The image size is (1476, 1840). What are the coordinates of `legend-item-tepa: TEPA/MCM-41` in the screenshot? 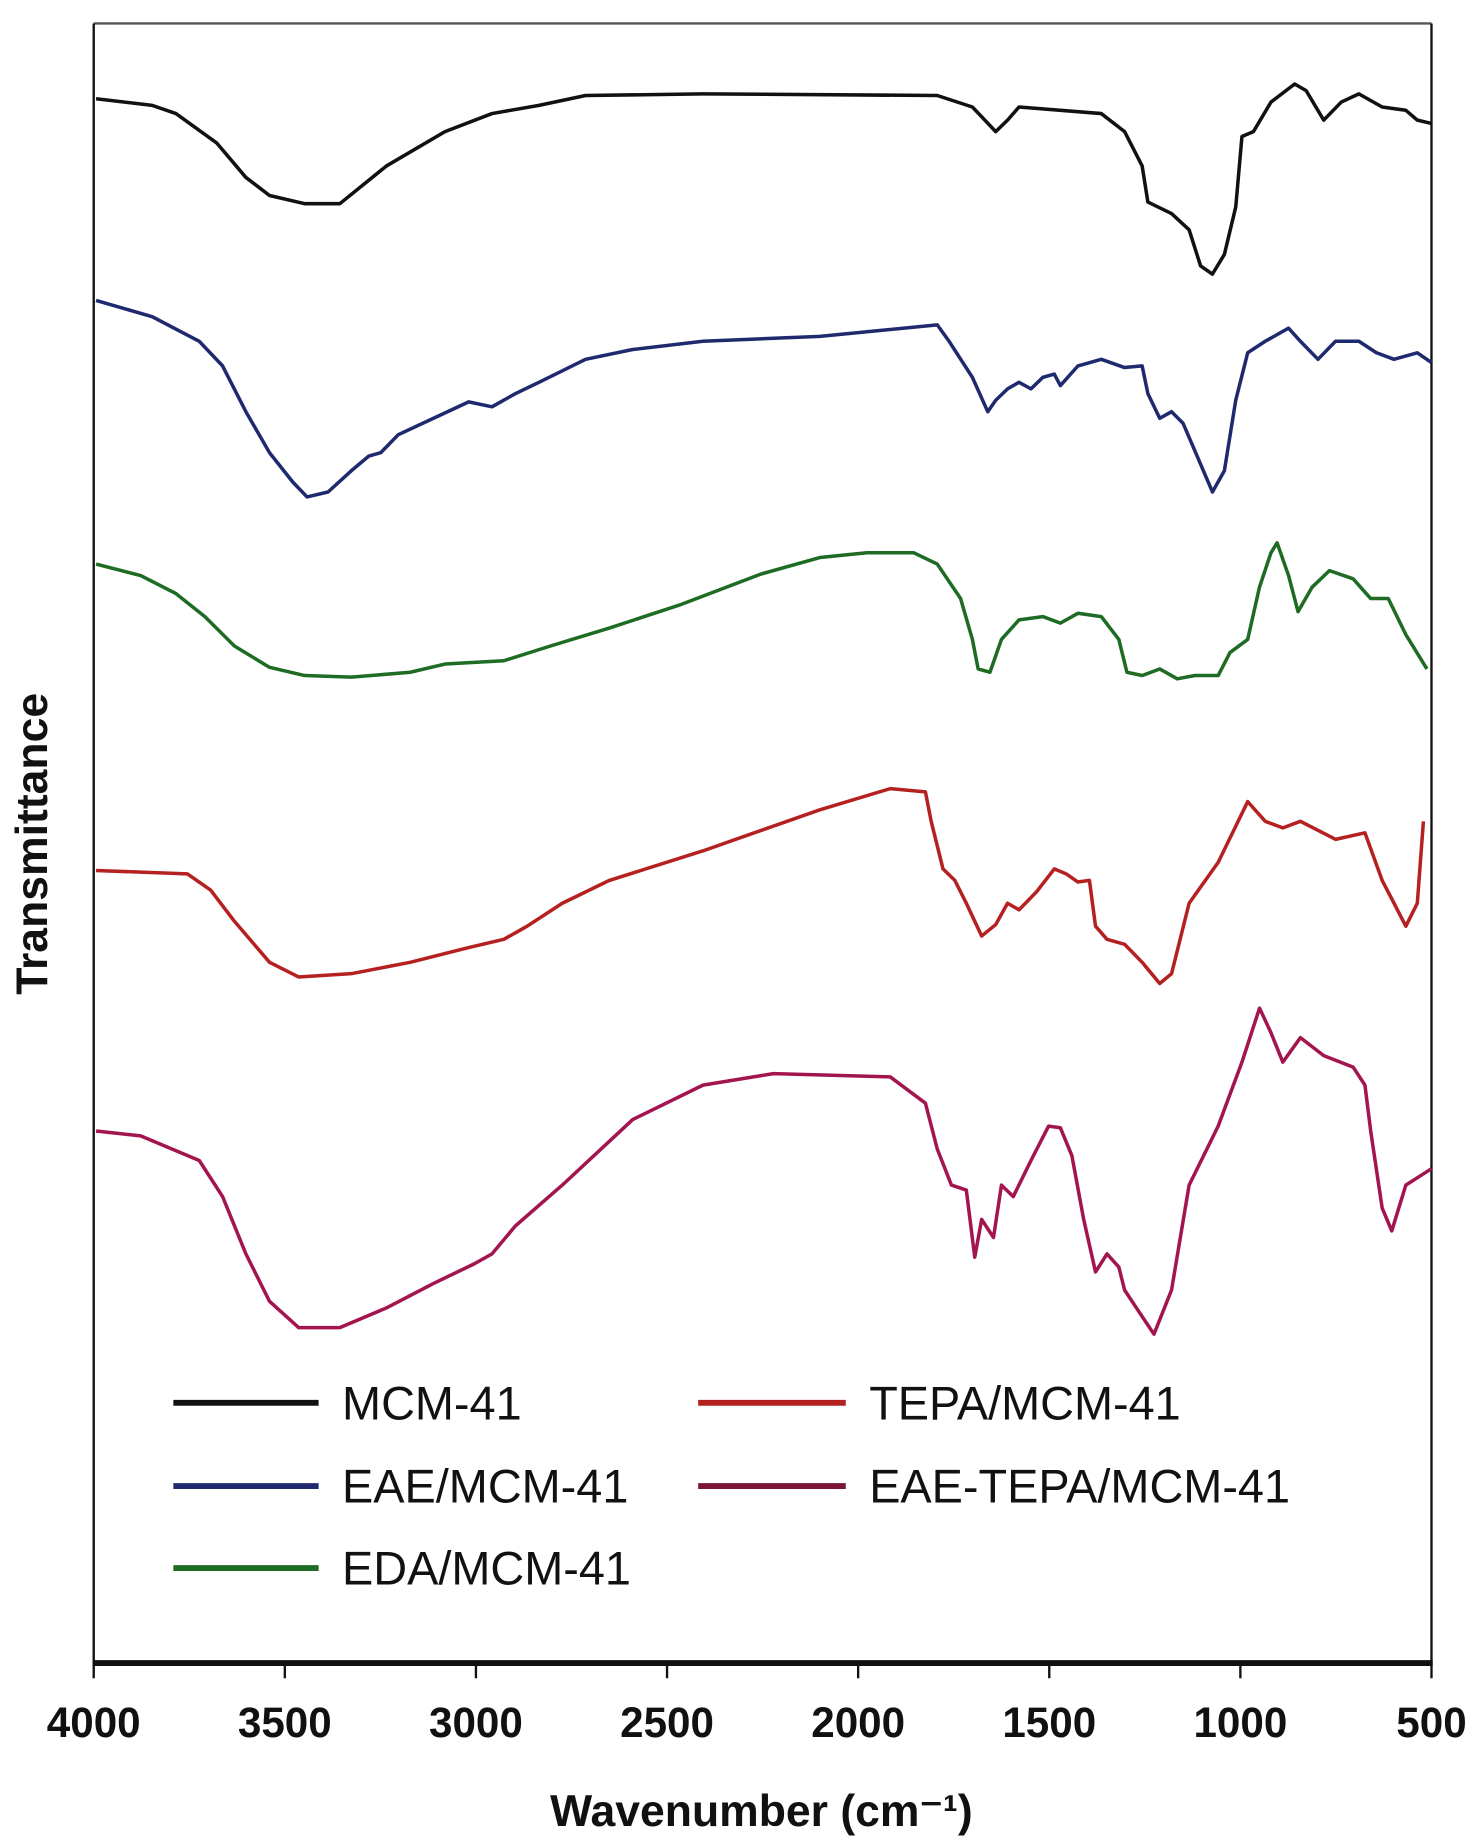 It's located at (939, 1403).